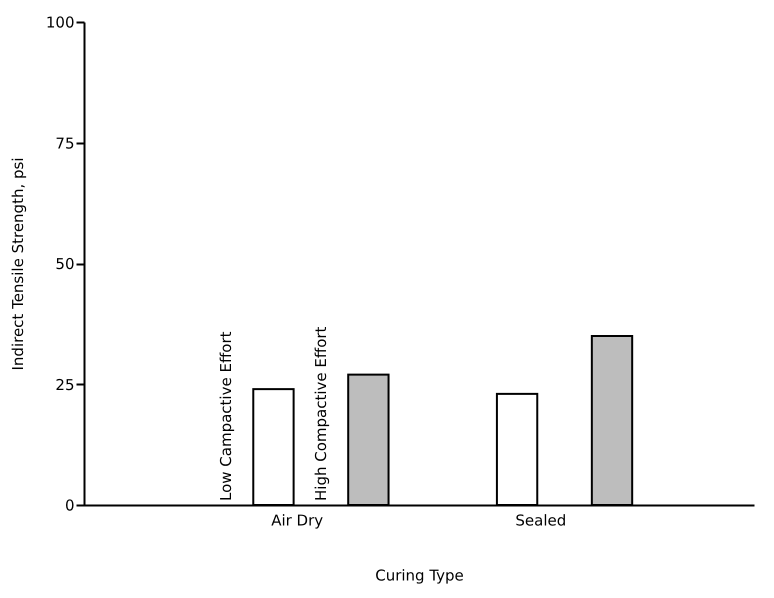  What do you see at coordinates (64, 143) in the screenshot?
I see `y-tick-label: 75` at bounding box center [64, 143].